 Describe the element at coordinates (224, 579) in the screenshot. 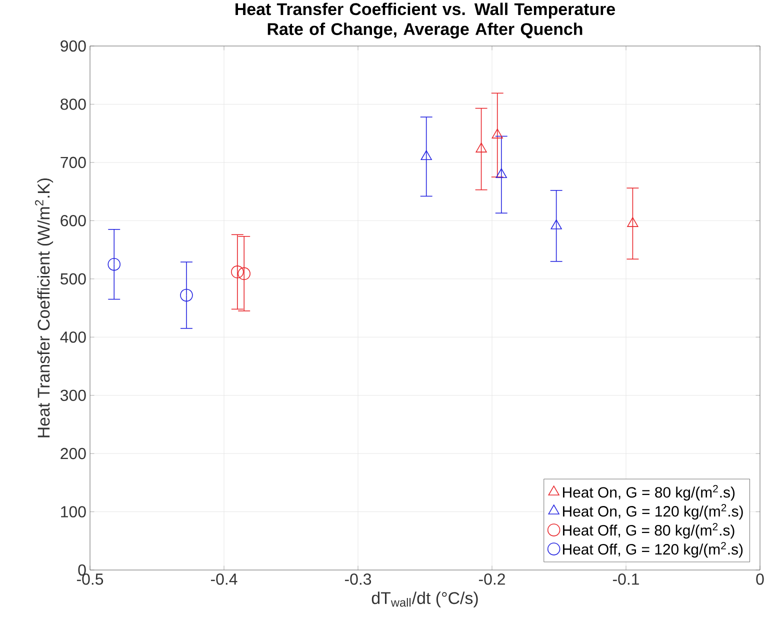

I see `x-tick-label: -0.4` at that location.